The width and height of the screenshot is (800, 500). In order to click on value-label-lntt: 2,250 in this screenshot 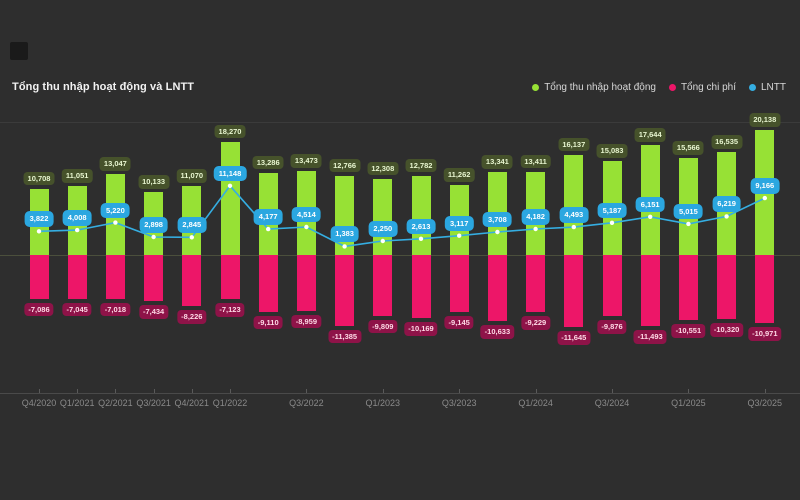, I will do `click(383, 229)`.